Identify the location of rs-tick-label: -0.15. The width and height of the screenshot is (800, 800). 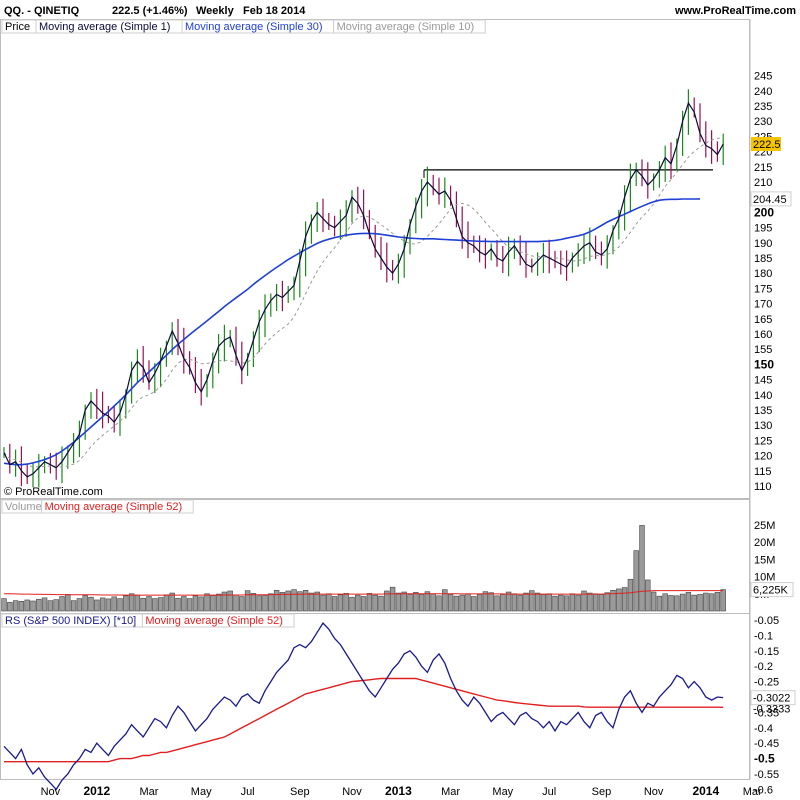
(766, 652).